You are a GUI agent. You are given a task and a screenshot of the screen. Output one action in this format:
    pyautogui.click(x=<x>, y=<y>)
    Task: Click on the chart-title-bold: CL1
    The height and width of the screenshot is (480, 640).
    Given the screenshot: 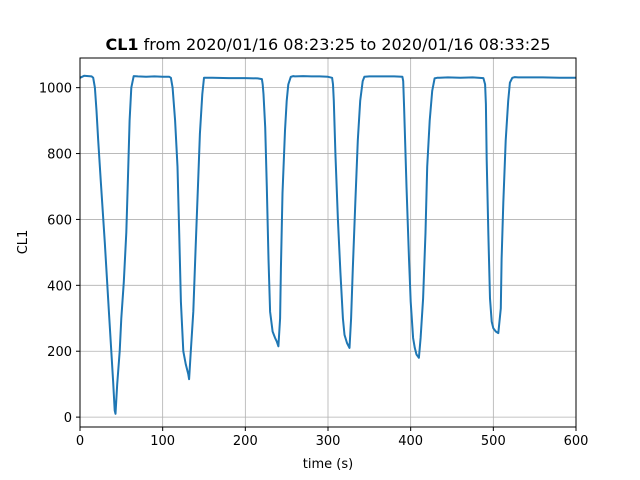 What is the action you would take?
    pyautogui.click(x=121, y=44)
    